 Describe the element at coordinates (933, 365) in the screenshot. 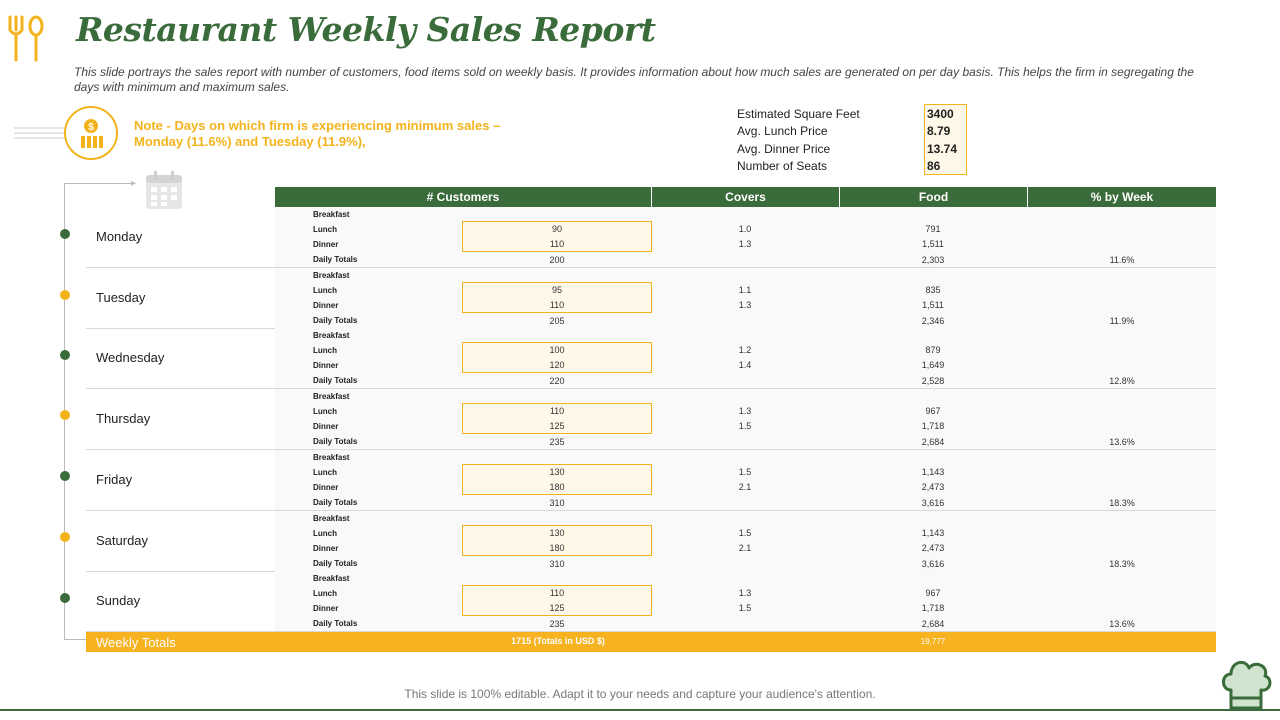

I see `dinner-food: 1,649` at that location.